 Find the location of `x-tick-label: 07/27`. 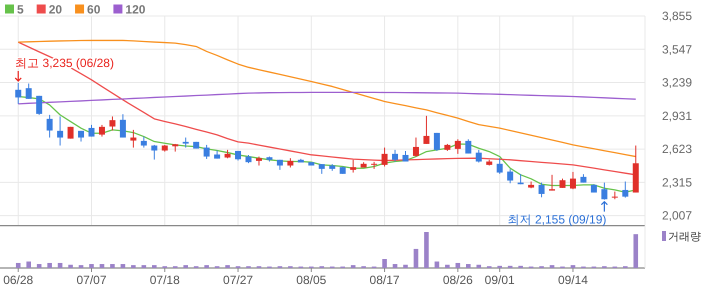

x-tick-label: 07/27 is located at coordinates (238, 280).